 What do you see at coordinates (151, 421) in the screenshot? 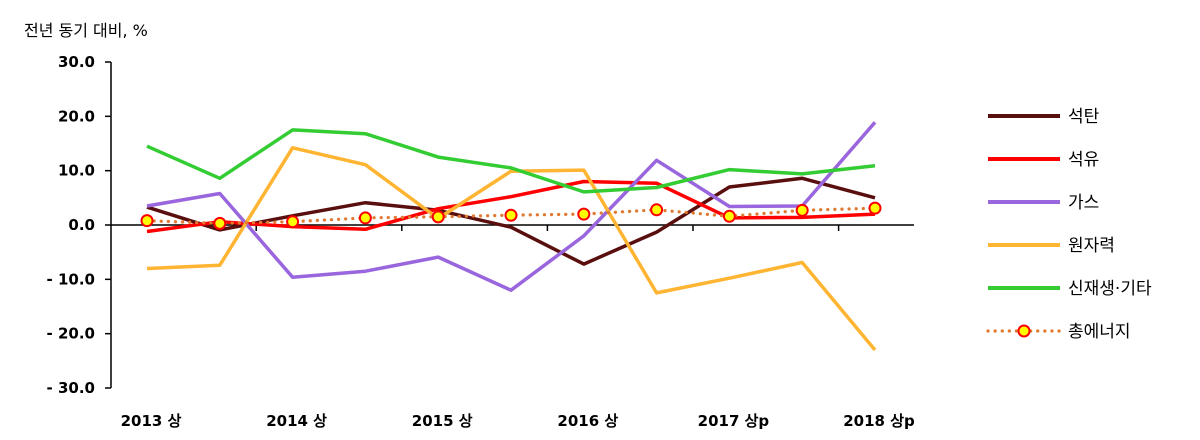
I see `x-tick-label: 2013 상` at bounding box center [151, 421].